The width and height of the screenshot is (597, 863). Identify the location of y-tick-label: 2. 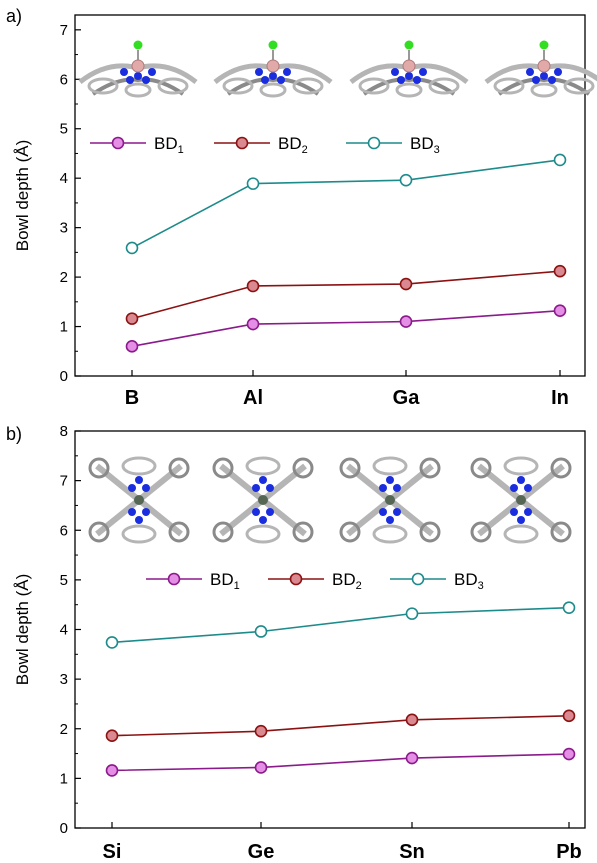
(64, 277).